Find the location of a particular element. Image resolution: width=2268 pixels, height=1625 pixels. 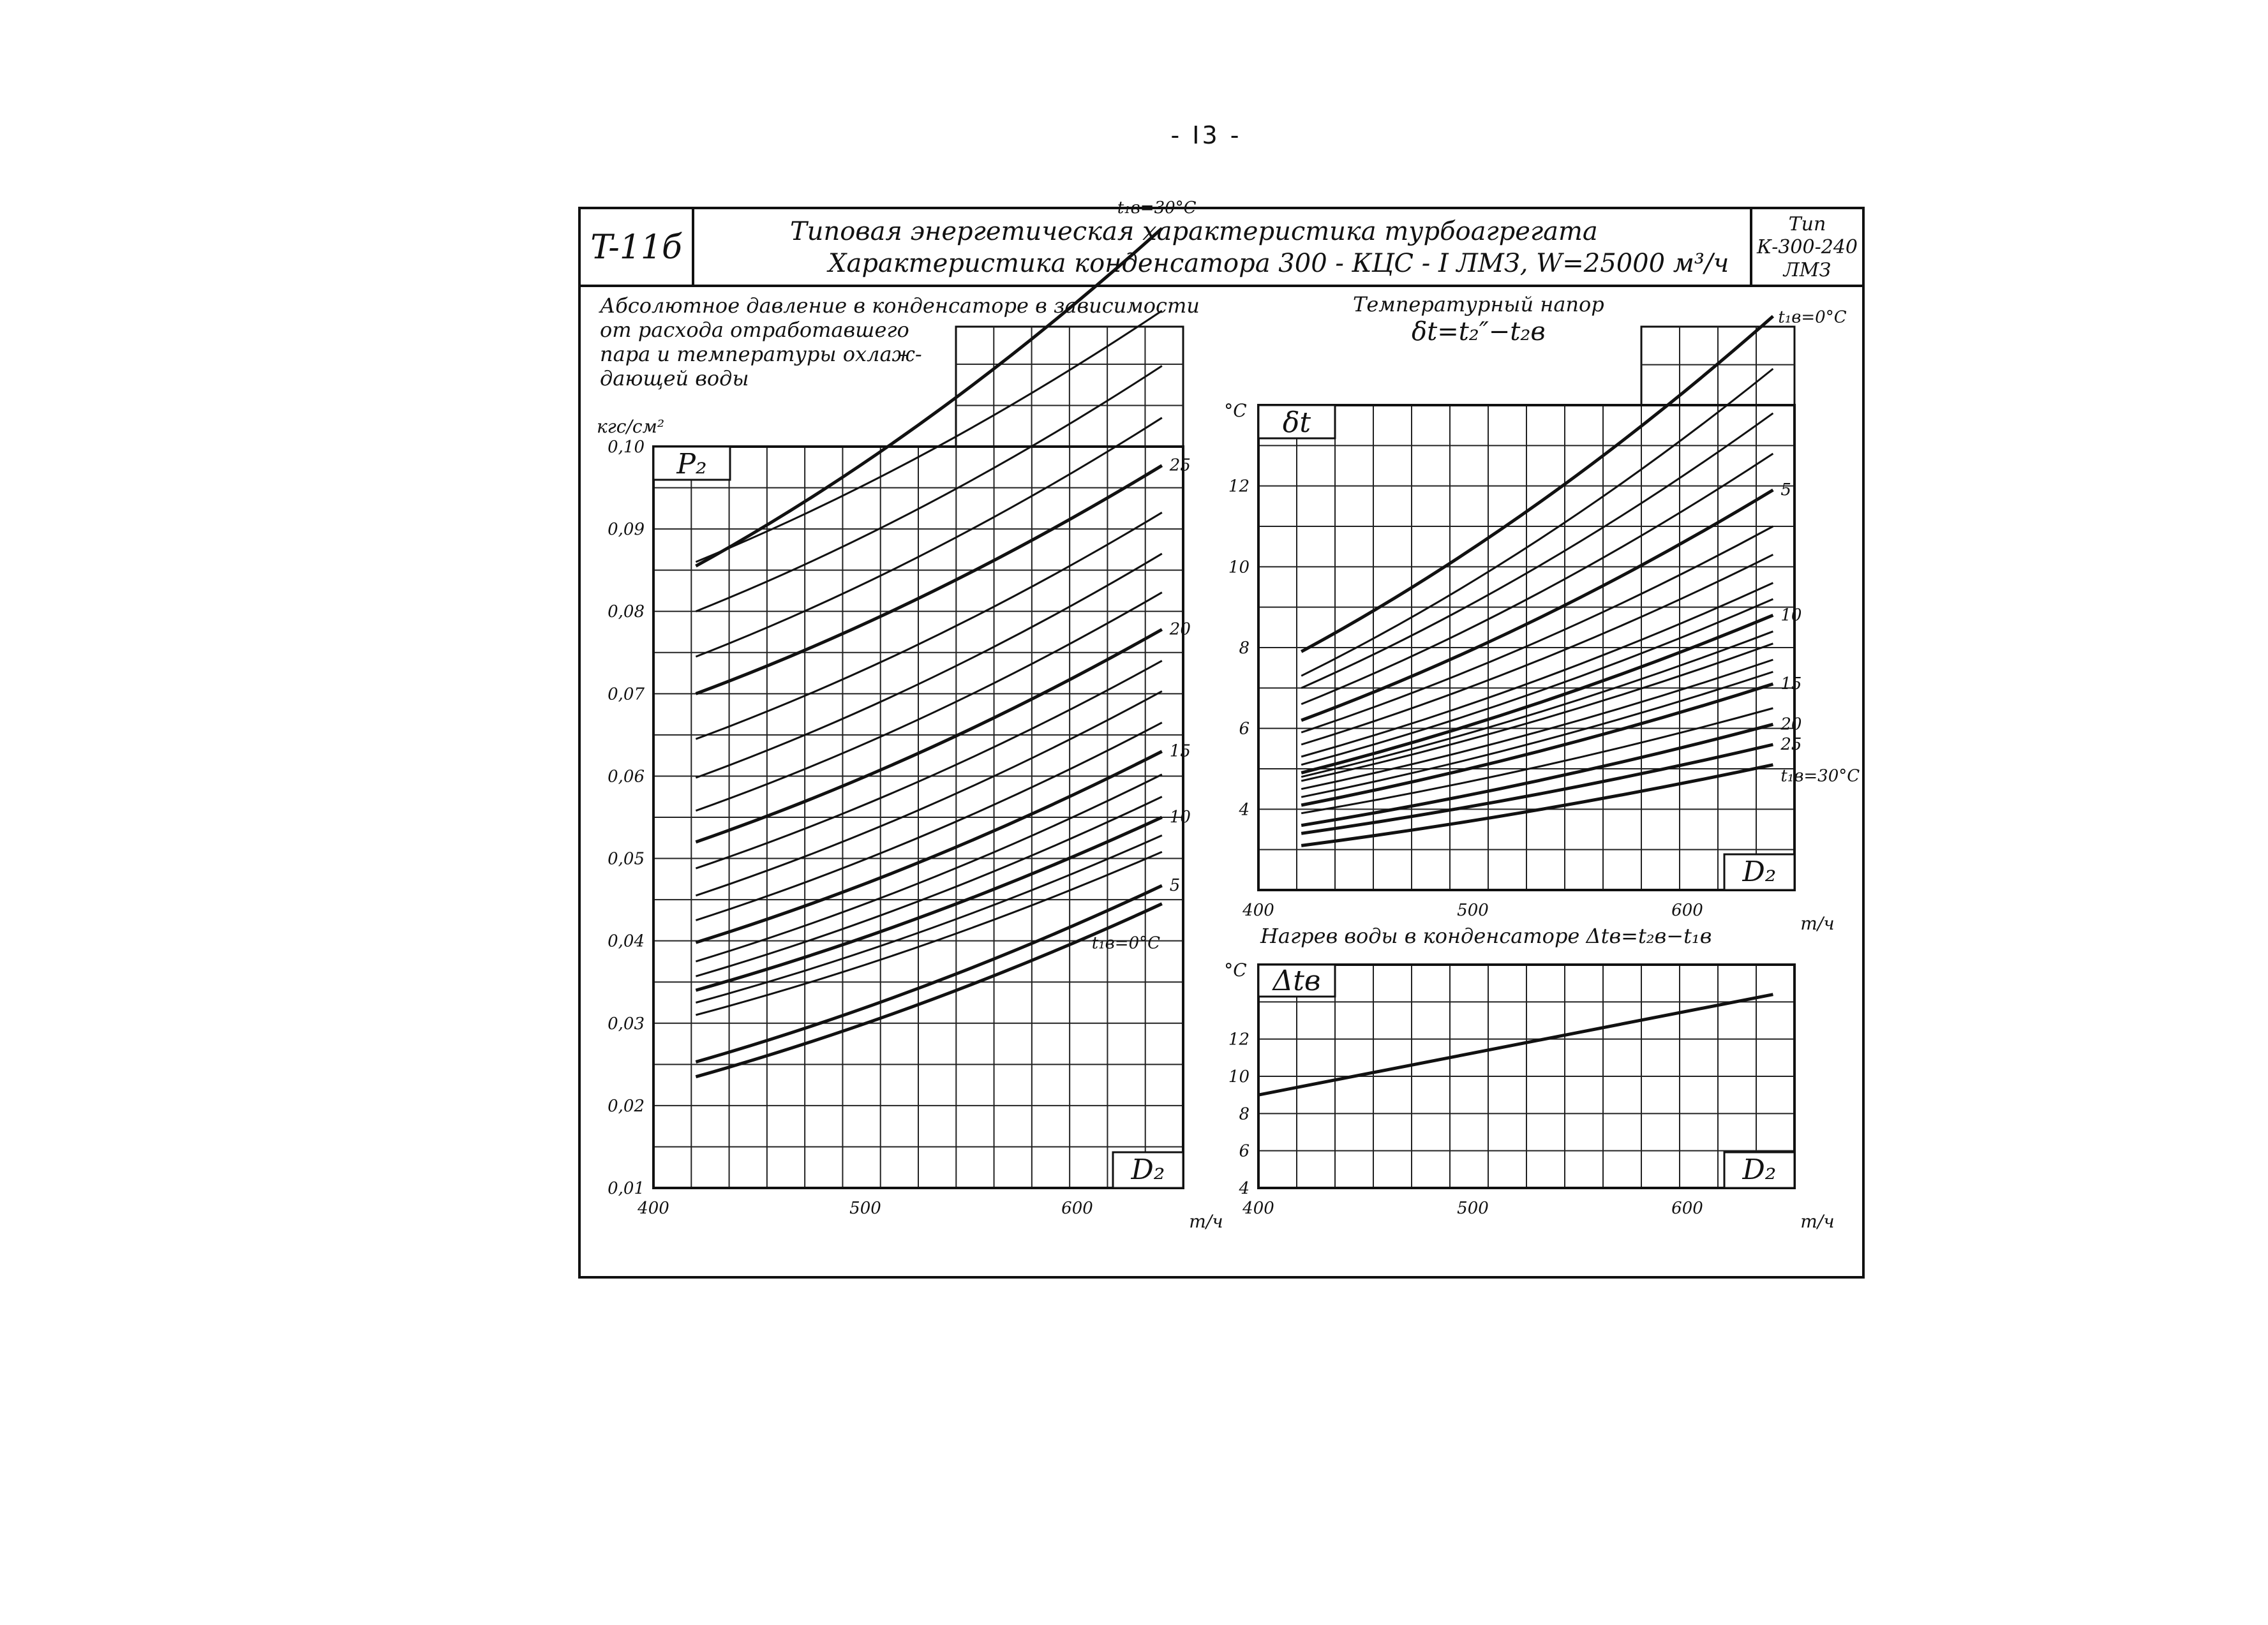

chart2-x-tick-label: 500 is located at coordinates (1473, 910).